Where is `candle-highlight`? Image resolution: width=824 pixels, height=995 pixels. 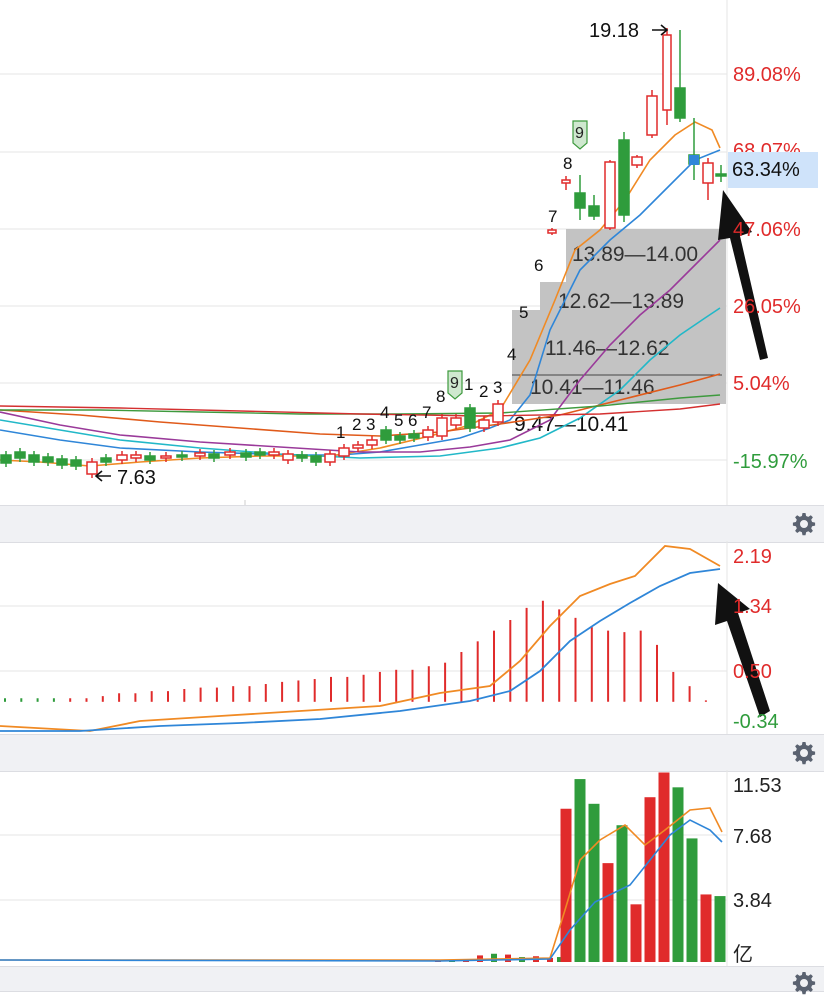
candle-highlight is located at coordinates (694, 160).